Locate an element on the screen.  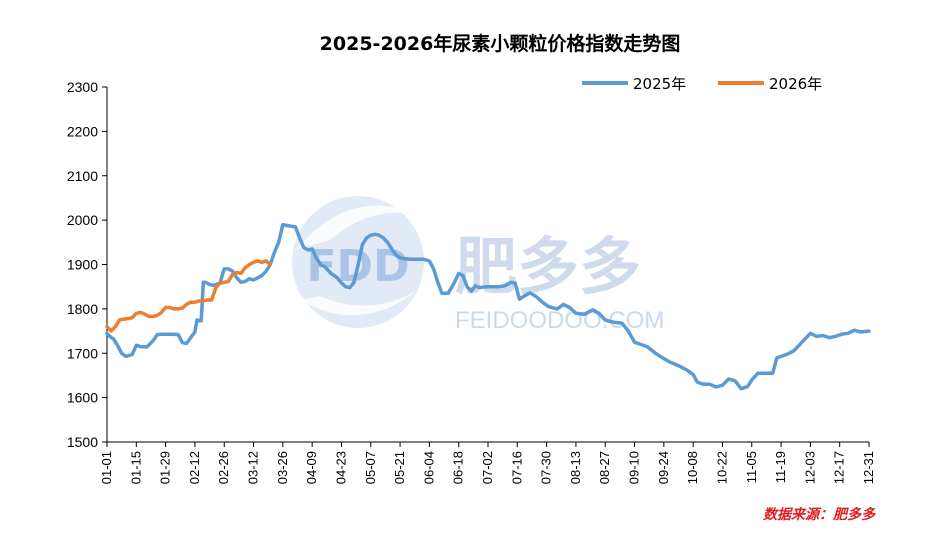
y-tick-label: 1600 is located at coordinates (82, 398).